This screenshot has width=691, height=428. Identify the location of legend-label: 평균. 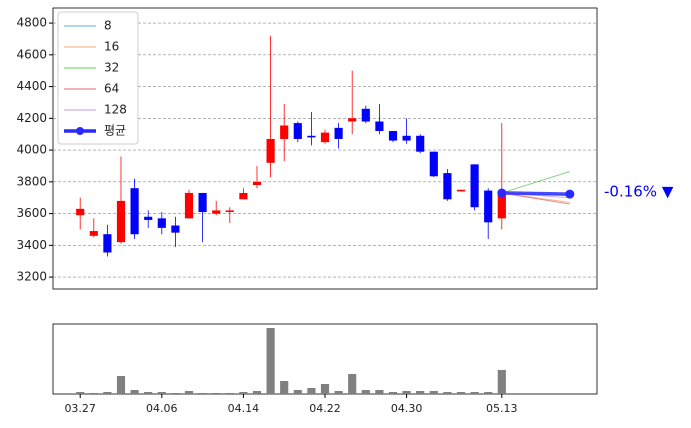
(115, 131).